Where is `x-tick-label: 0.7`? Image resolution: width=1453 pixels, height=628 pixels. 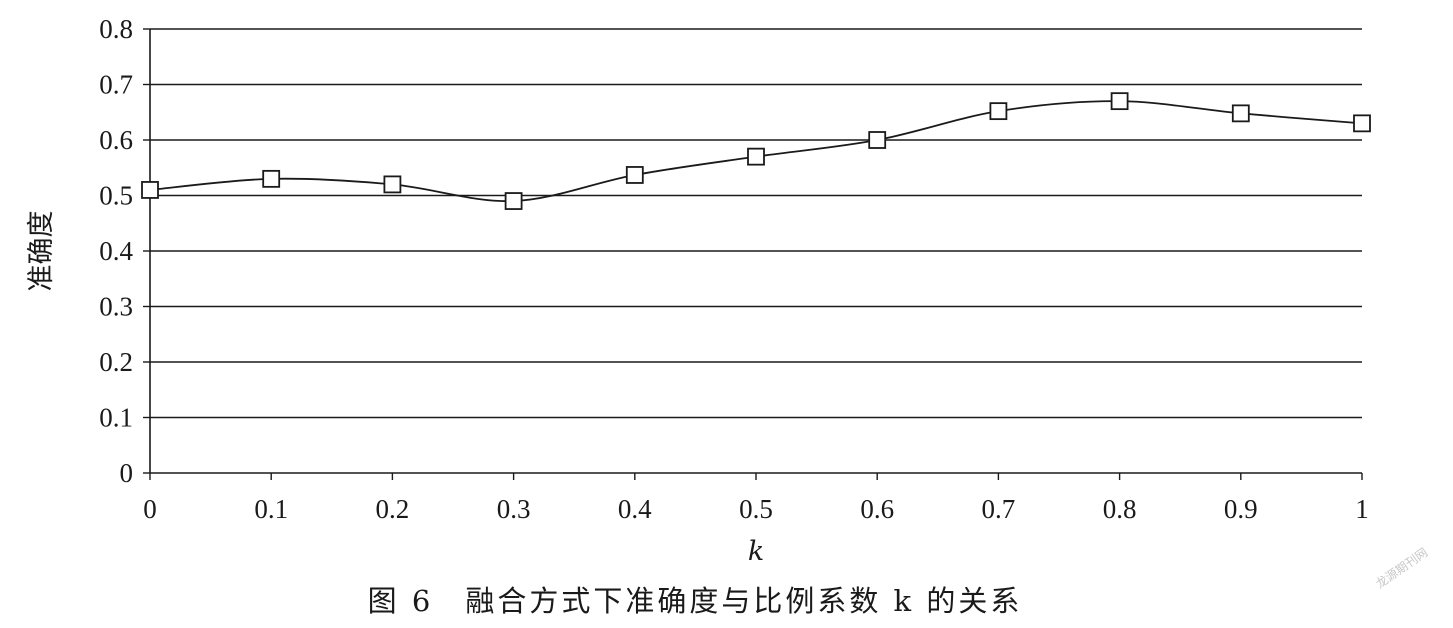
x-tick-label: 0.7 is located at coordinates (999, 509).